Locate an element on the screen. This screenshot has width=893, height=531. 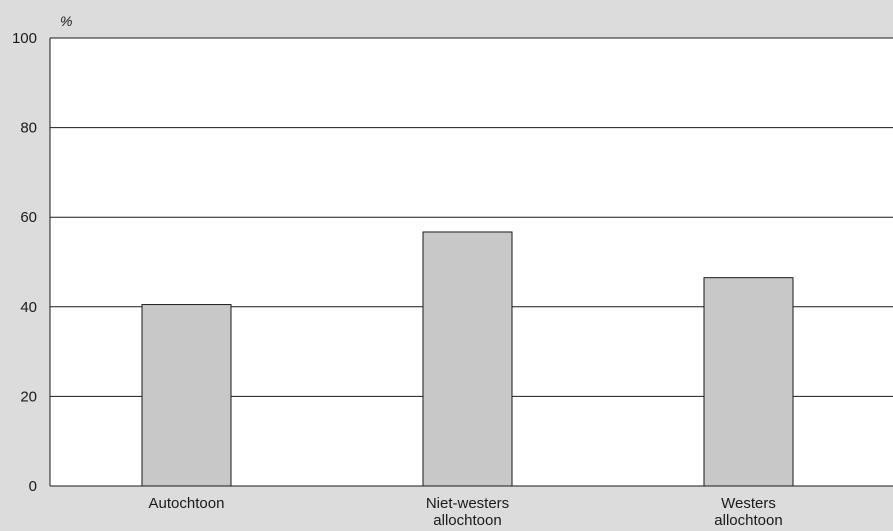
y-tick-label: 0 is located at coordinates (33, 486).